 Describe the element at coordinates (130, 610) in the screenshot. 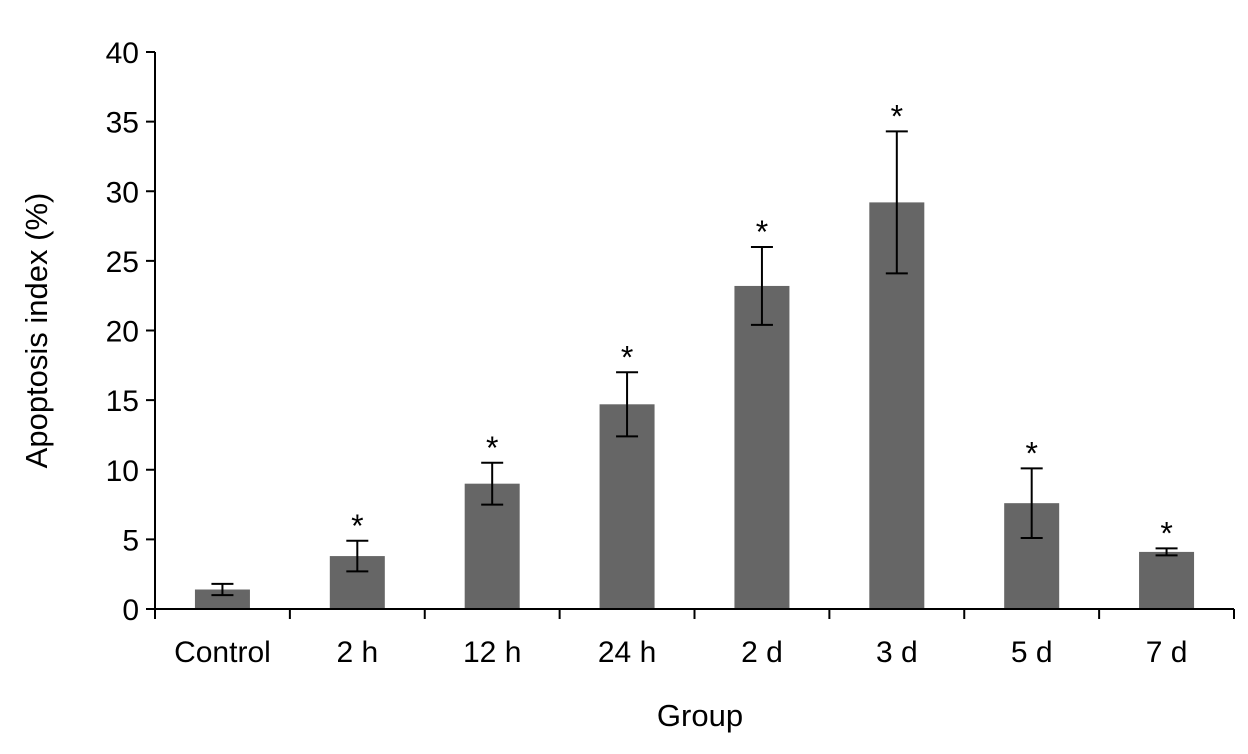

I see `y-tick-label: 0` at that location.